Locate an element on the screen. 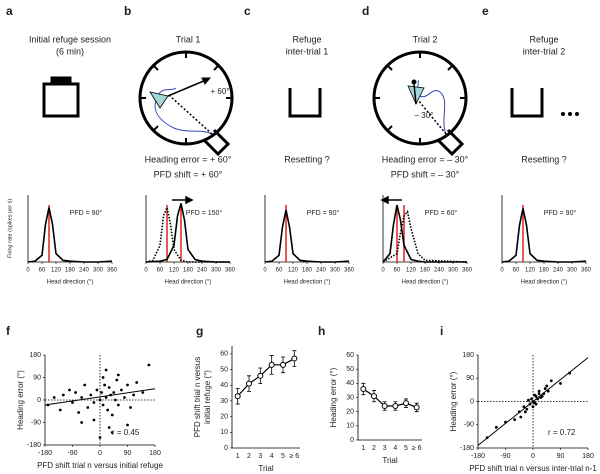 The height and width of the screenshot is (474, 600). y-tick-label: -90 is located at coordinates (36, 422).